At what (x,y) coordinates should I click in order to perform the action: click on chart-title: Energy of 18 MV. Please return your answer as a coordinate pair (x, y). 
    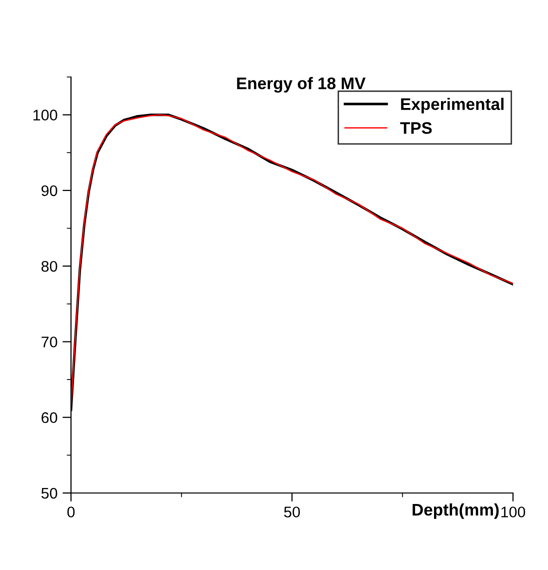
    Looking at the image, I should click on (301, 85).